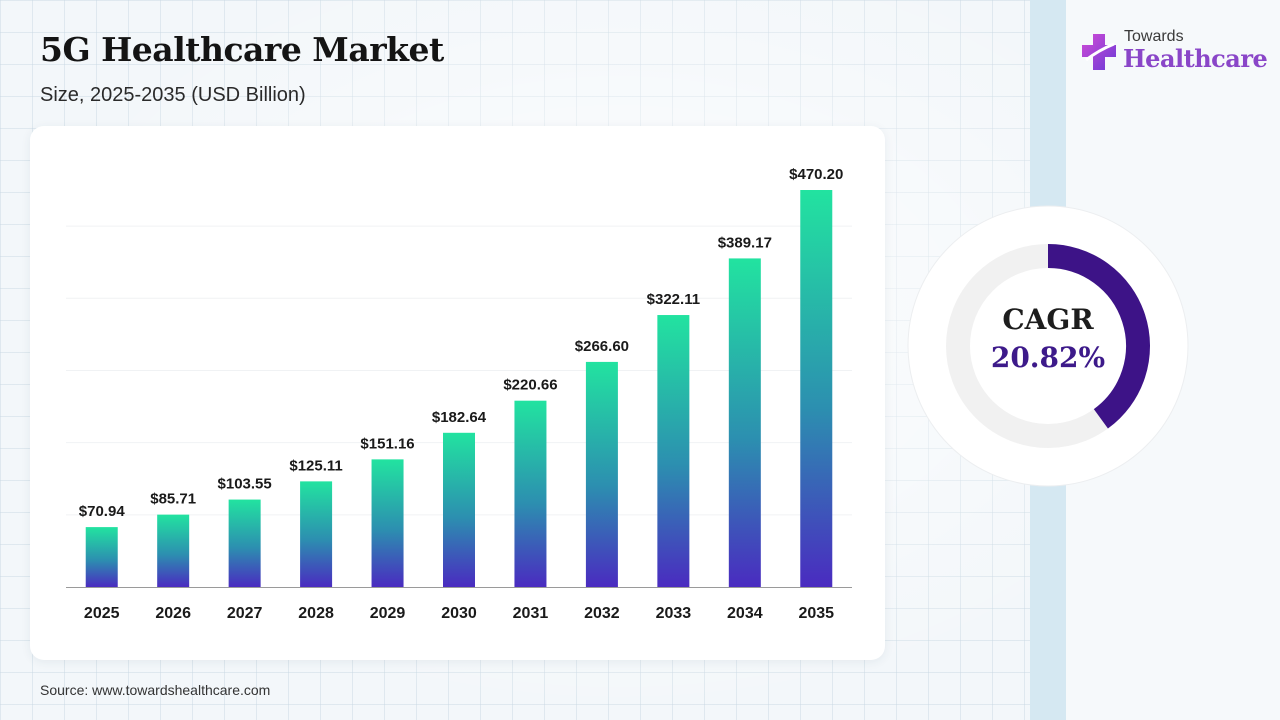 Image resolution: width=1280 pixels, height=720 pixels. Describe the element at coordinates (1098, 336) in the screenshot. I see `cagr-ring-arc` at that location.